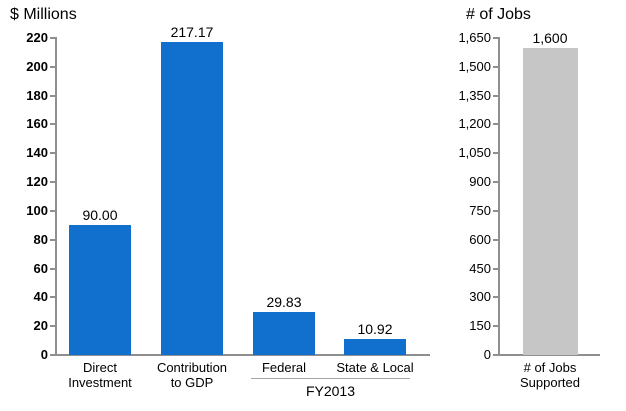 The height and width of the screenshot is (411, 626). I want to click on category-label: Direct Investment, so click(100, 375).